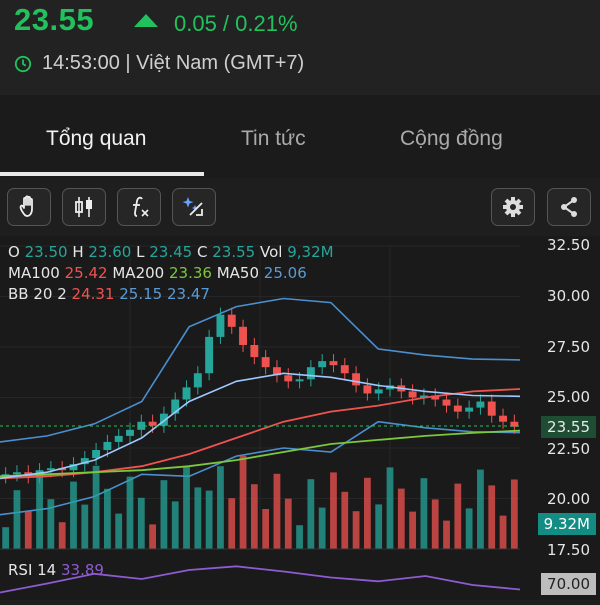 The image size is (600, 605). I want to click on active-tab-indicator, so click(102, 174).